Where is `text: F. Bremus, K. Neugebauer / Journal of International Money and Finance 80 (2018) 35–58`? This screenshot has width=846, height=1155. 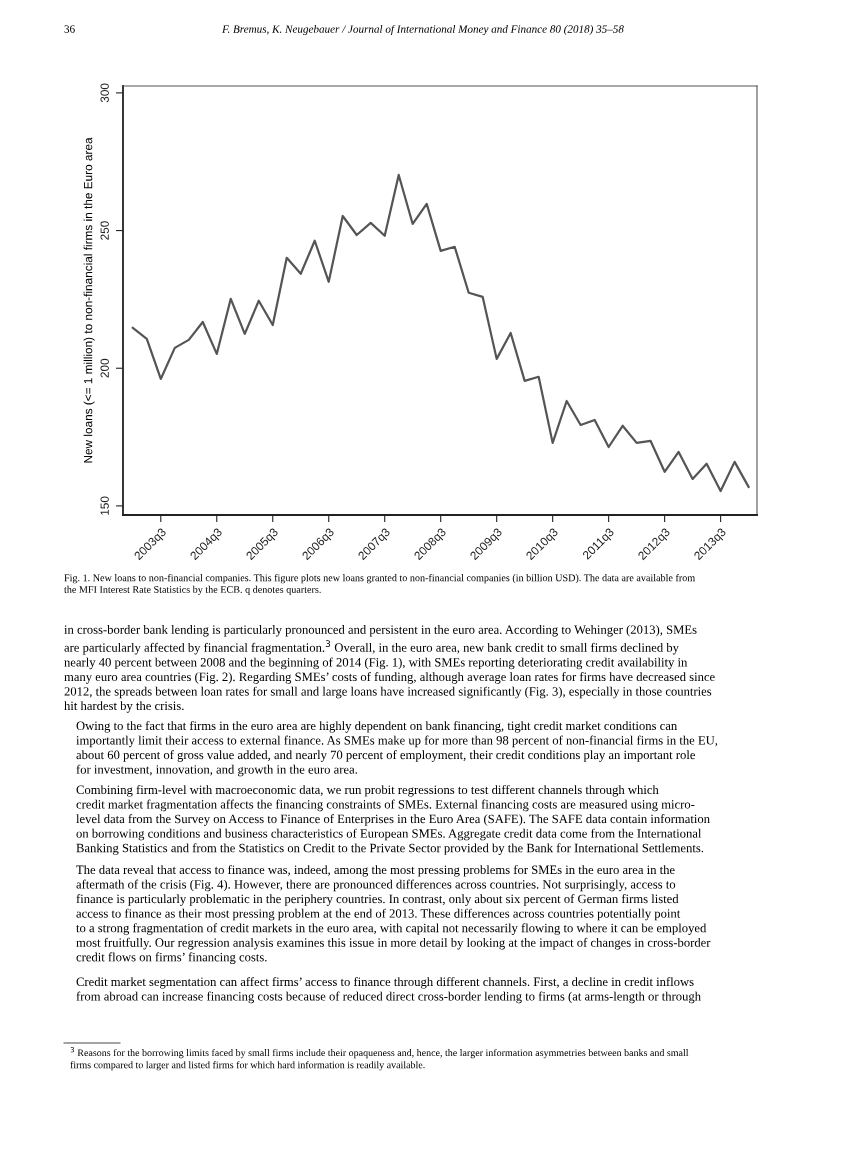
text: F. Bremus, K. Neugebauer / Journal of International Money and Finance 80 (2018) 35–58 is located at coordinates (423, 30).